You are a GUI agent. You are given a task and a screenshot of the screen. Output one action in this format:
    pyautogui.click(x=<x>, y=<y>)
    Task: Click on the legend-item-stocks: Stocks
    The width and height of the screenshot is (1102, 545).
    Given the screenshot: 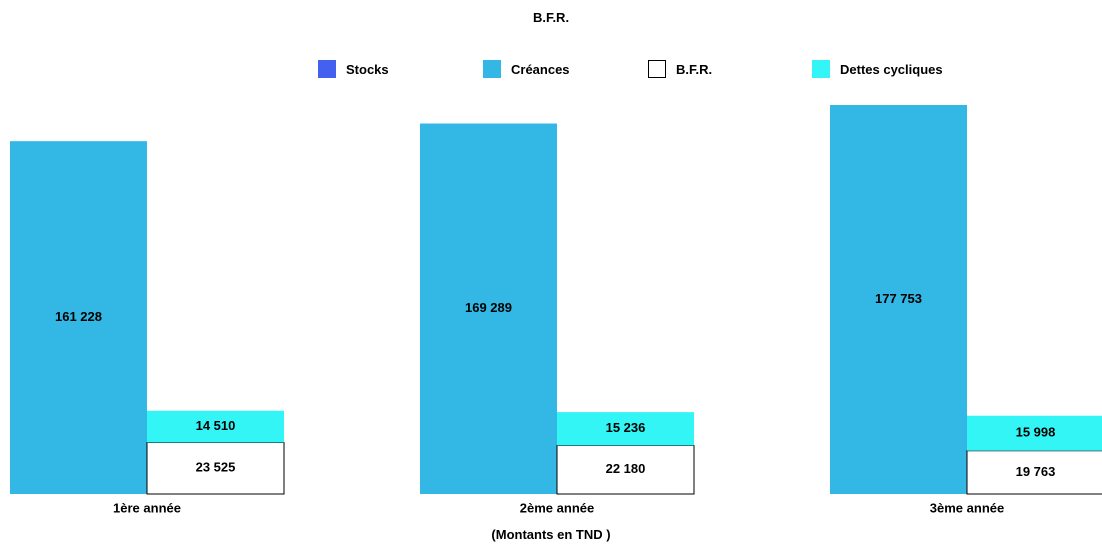 What is the action you would take?
    pyautogui.click(x=353, y=69)
    